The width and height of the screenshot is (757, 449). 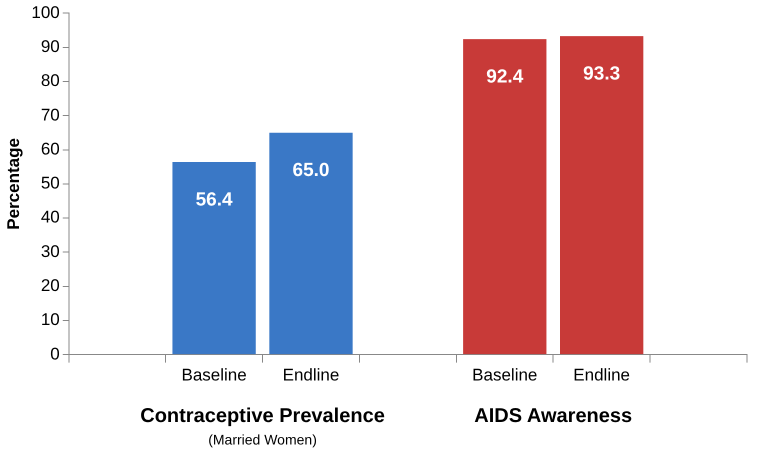 I want to click on y-axis-title: Percentage, so click(x=13, y=184).